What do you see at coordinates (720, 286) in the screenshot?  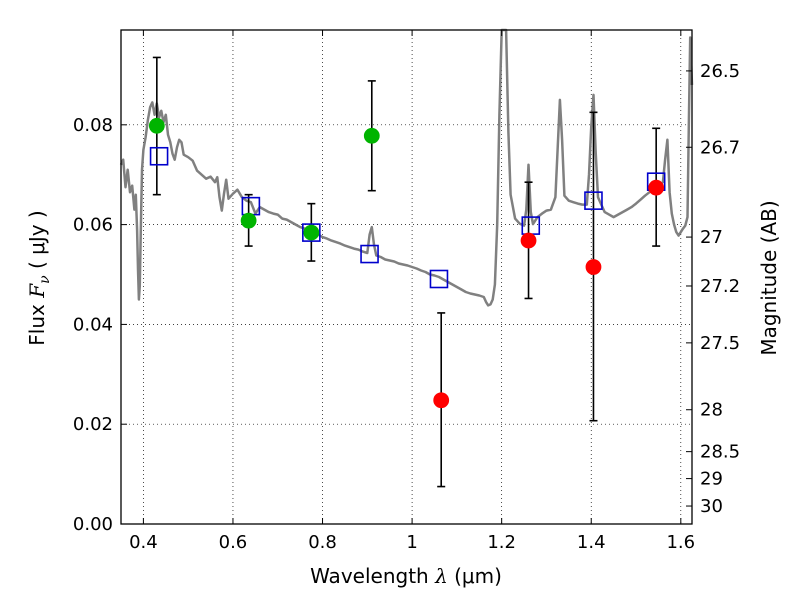 I see `y2-tick-label: 27.2` at bounding box center [720, 286].